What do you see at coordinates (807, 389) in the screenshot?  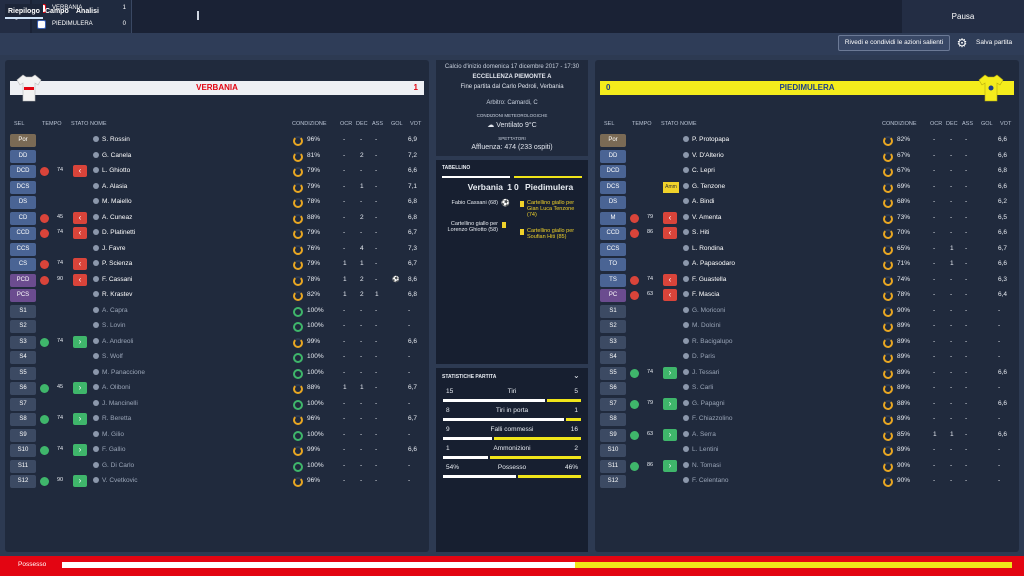 I see `player-row: S6 S. Carli 89% - - - -` at bounding box center [807, 389].